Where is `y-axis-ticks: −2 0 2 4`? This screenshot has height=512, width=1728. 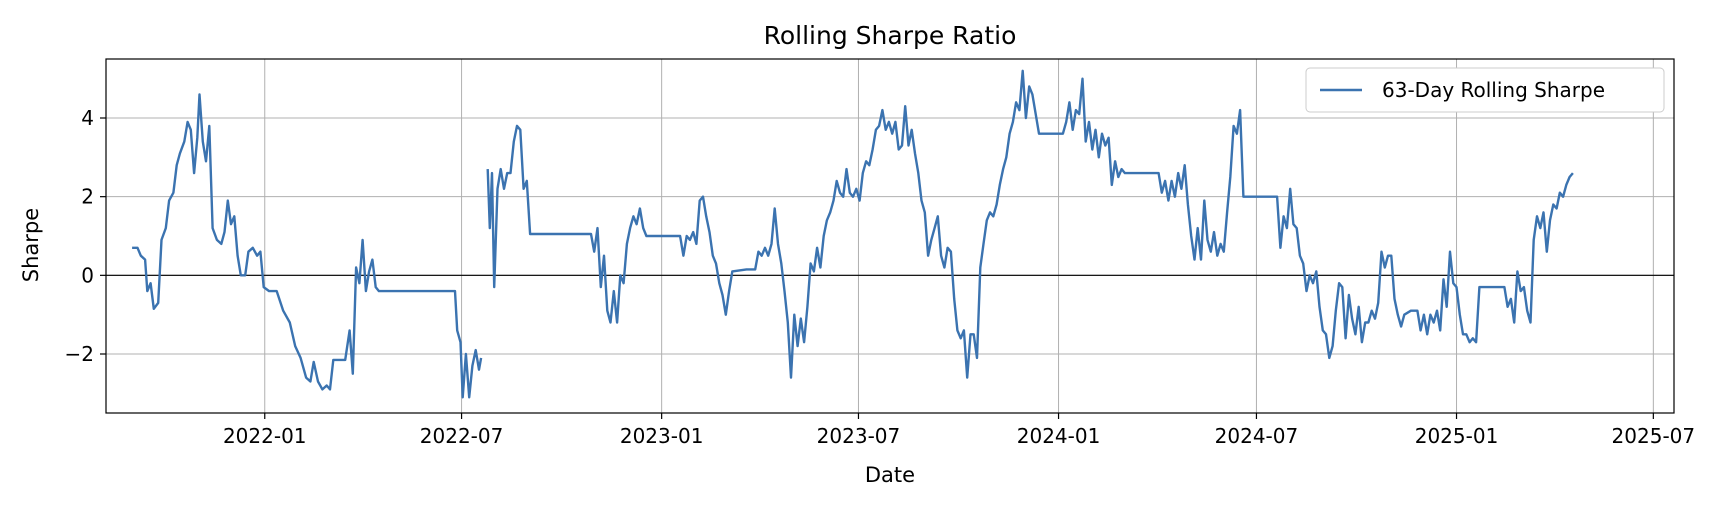
y-axis-ticks: −2 0 2 4 is located at coordinates (85, 236).